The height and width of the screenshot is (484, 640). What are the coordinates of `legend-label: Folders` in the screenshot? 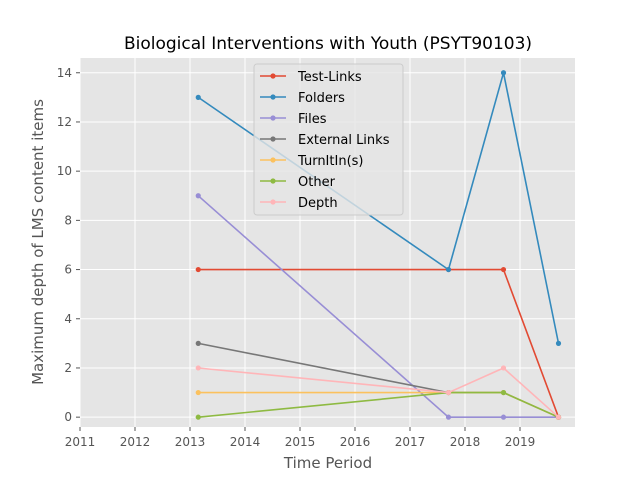 It's located at (321, 98).